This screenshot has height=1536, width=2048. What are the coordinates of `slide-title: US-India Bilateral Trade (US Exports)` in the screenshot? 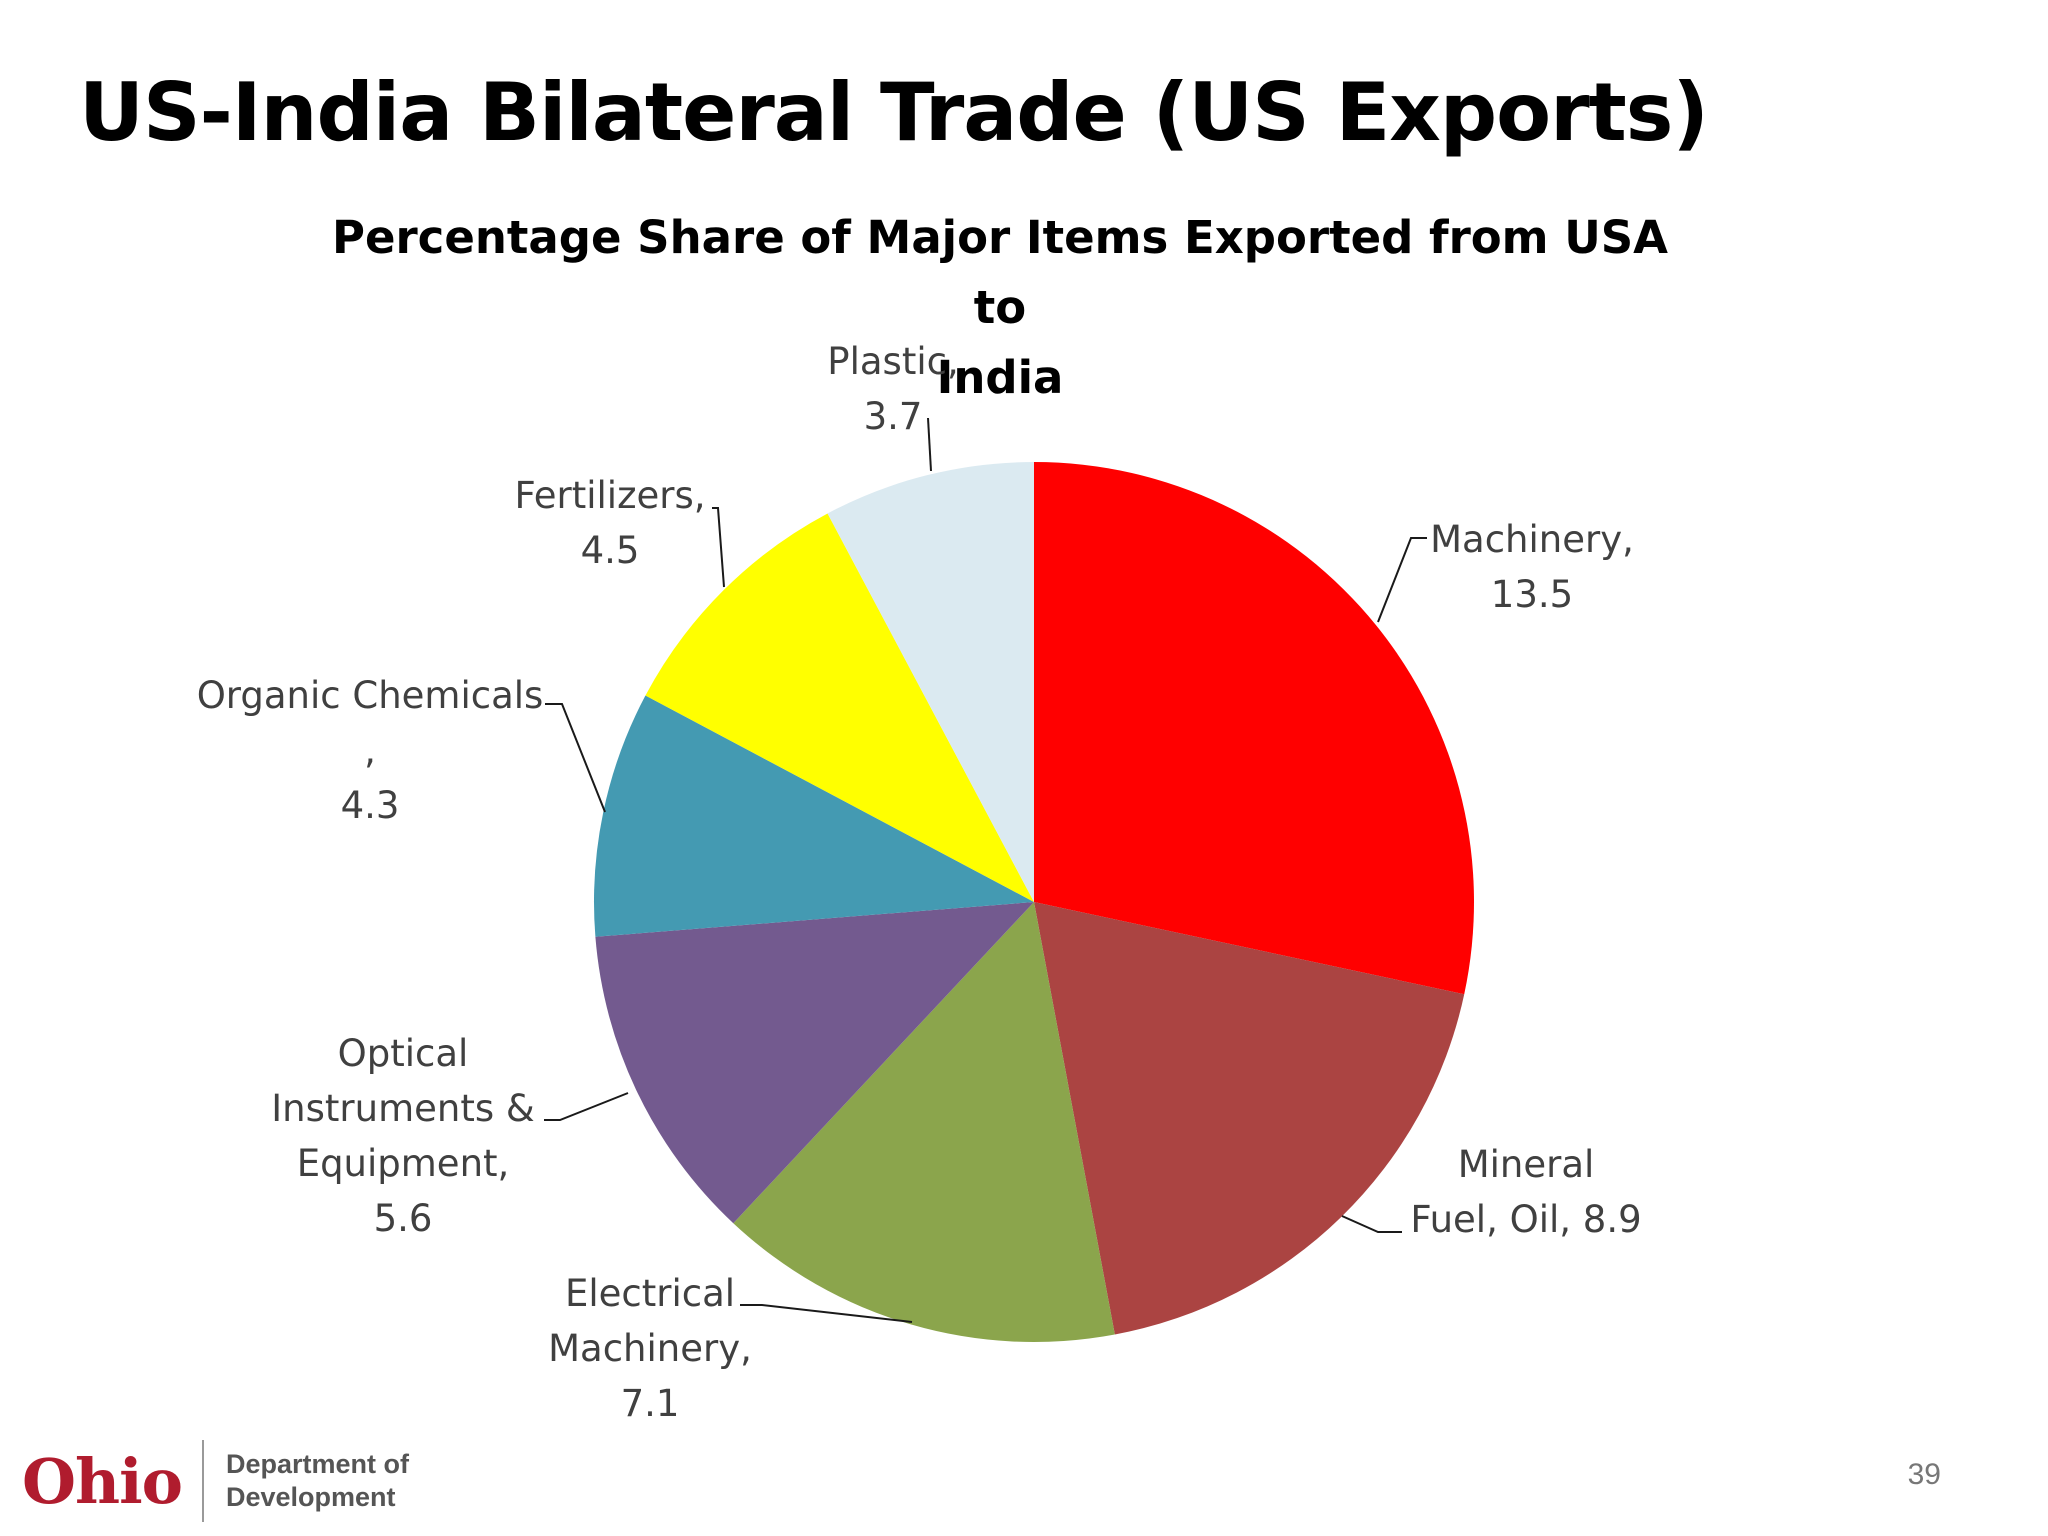 It's located at (894, 112).